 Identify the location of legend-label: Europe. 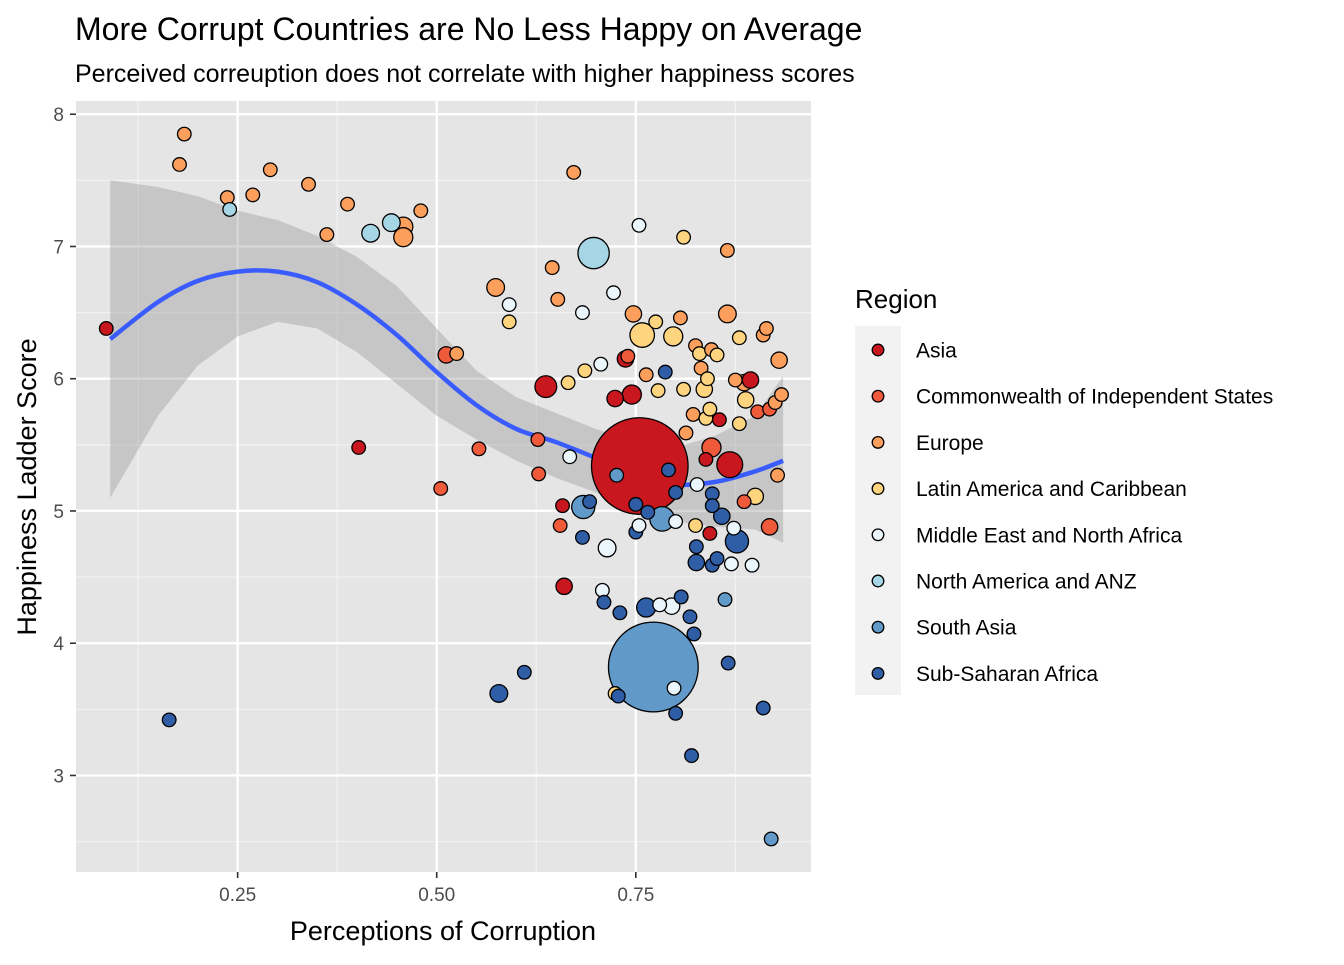
(950, 443).